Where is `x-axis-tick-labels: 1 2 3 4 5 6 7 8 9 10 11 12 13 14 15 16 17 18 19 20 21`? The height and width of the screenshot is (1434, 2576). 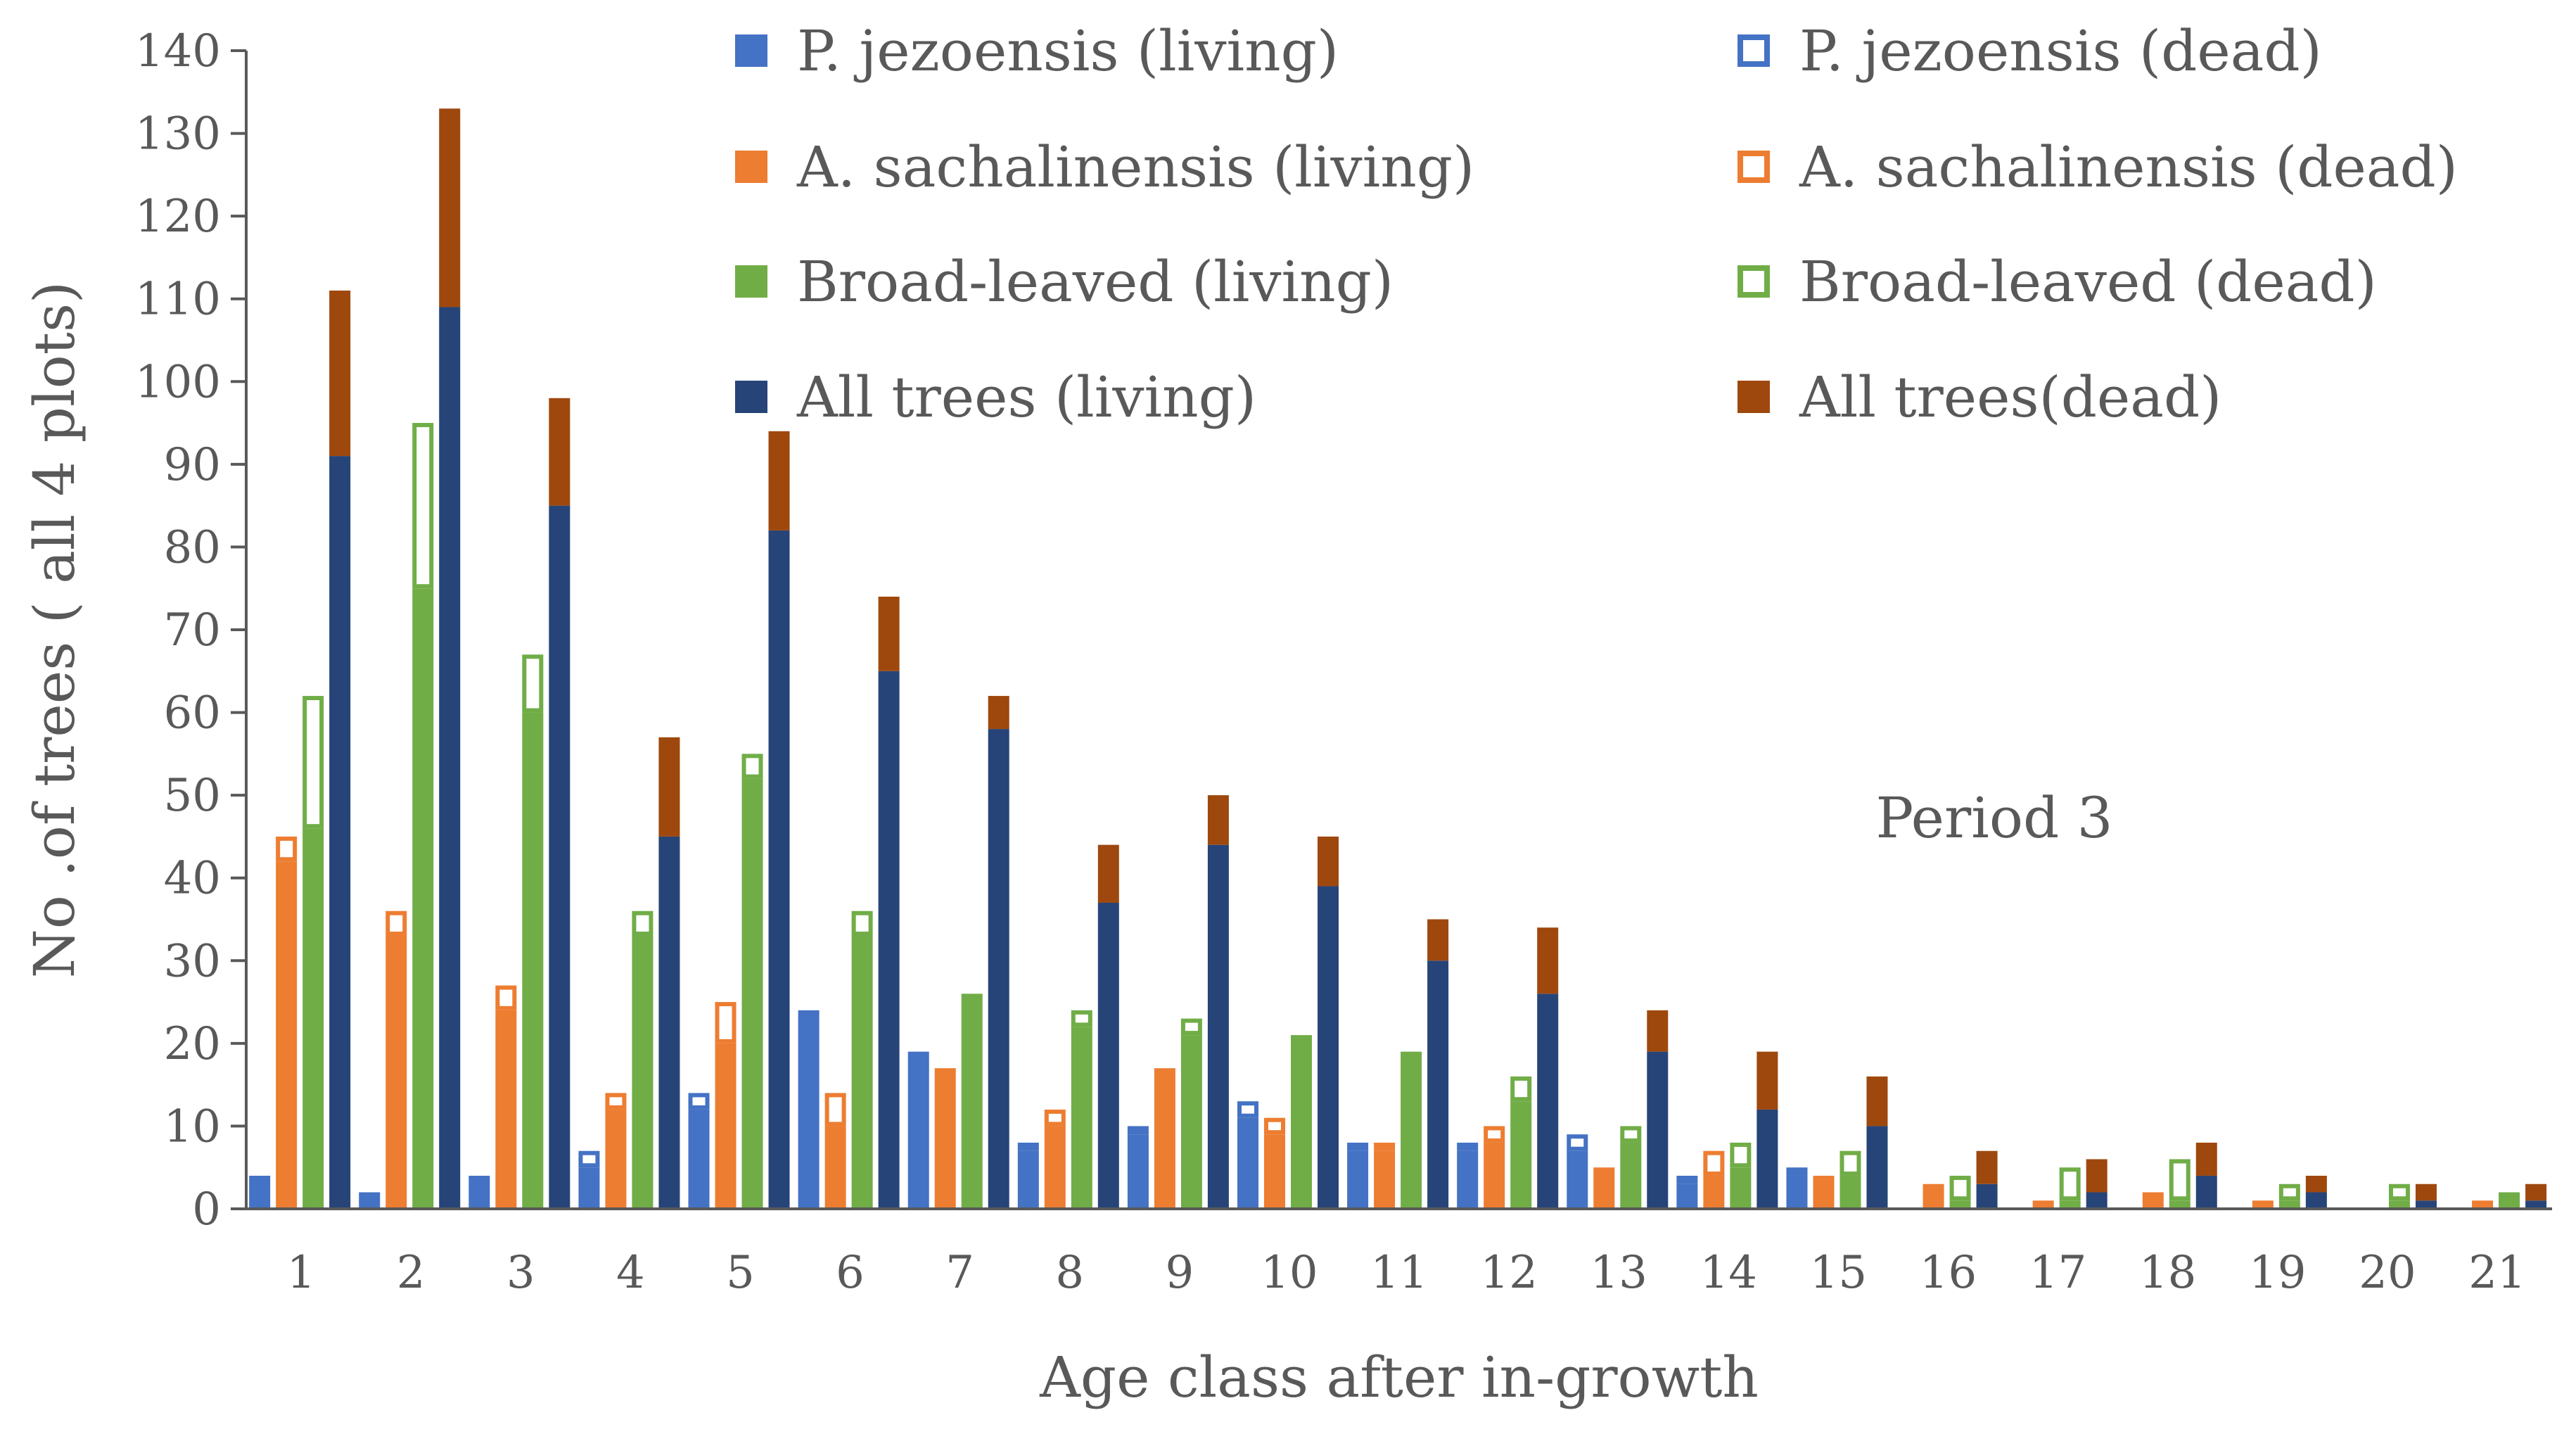 x-axis-tick-labels: 1 2 3 4 5 6 7 8 9 10 11 12 13 14 15 16 17 18 19 20 21 is located at coordinates (1406, 1273).